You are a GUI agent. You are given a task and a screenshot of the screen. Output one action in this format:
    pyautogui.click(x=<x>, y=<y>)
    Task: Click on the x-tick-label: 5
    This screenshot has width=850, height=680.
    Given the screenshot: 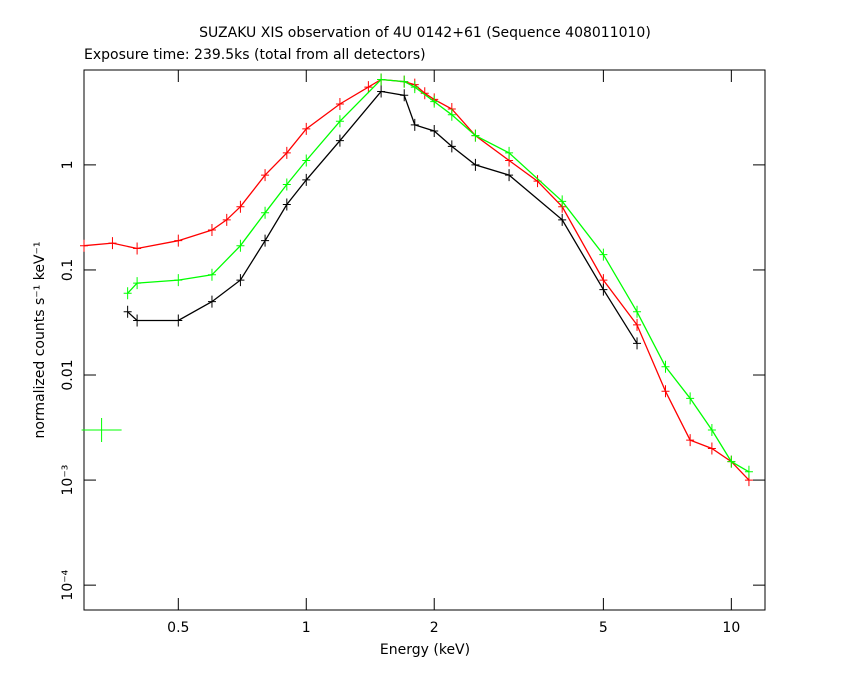 What is the action you would take?
    pyautogui.click(x=603, y=628)
    